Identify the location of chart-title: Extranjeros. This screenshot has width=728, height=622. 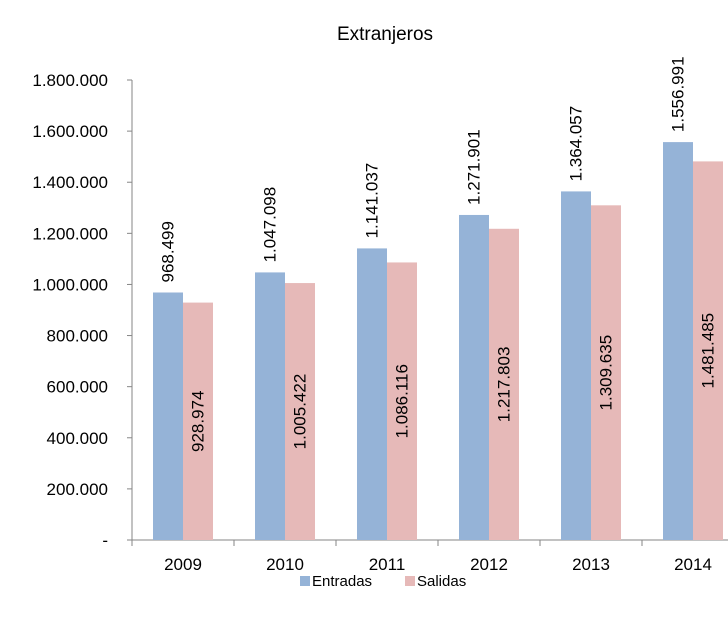
(385, 34).